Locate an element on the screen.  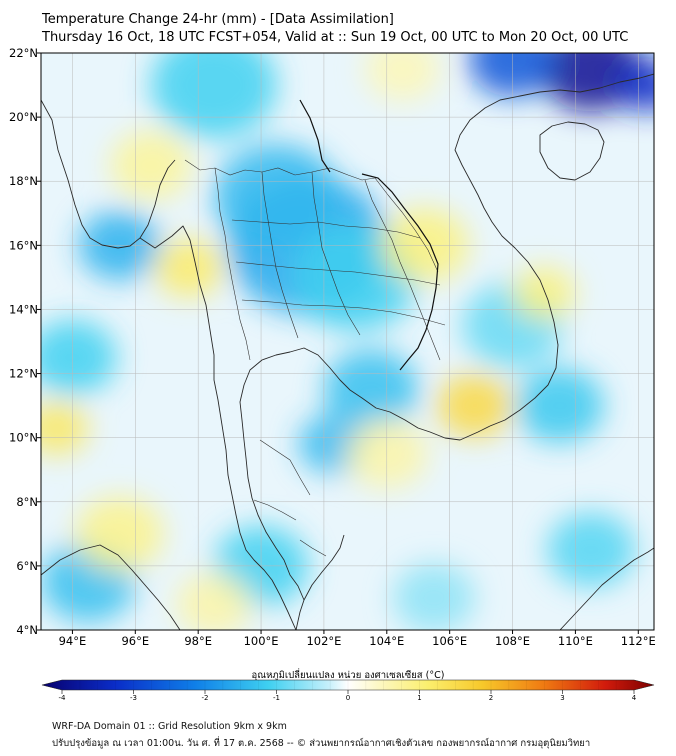
lat-tick-label: 10°N is located at coordinates (23, 438).